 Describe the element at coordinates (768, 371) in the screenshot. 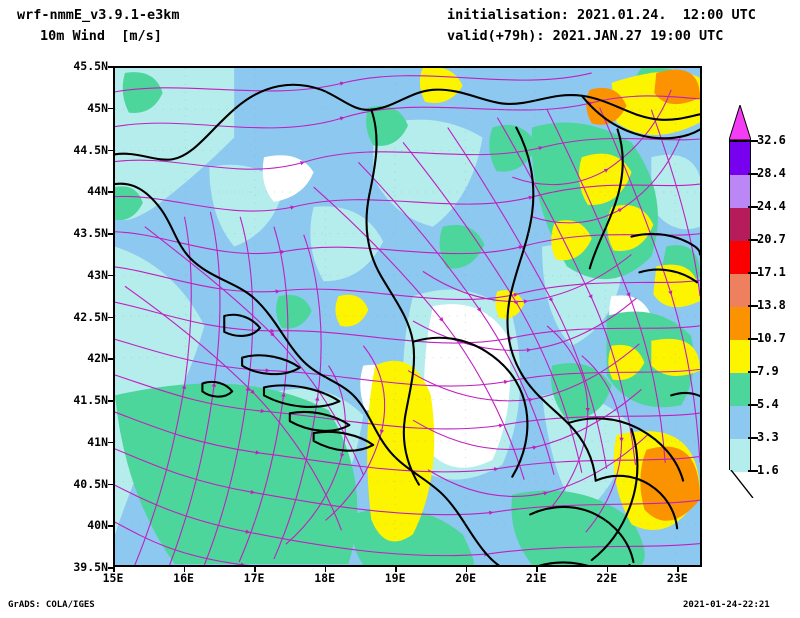

I see `colorbar-tick-label: 7.9` at that location.